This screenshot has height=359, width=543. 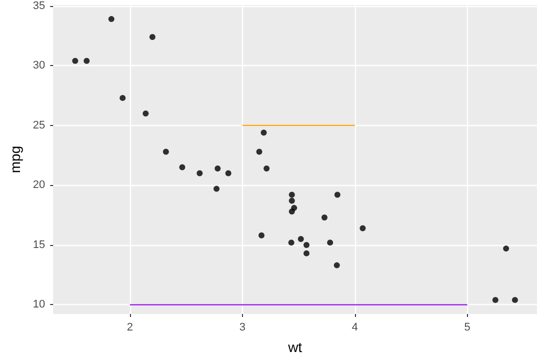 I want to click on y-tick-label: 20, so click(x=39, y=185).